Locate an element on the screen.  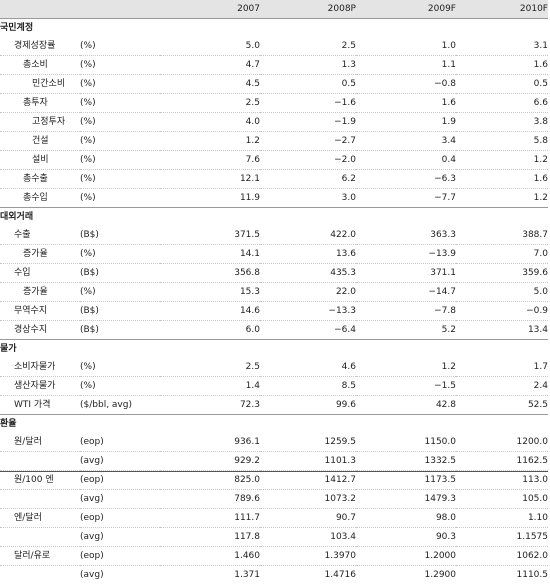
section-header-row: 대외거래 is located at coordinates (274, 217).